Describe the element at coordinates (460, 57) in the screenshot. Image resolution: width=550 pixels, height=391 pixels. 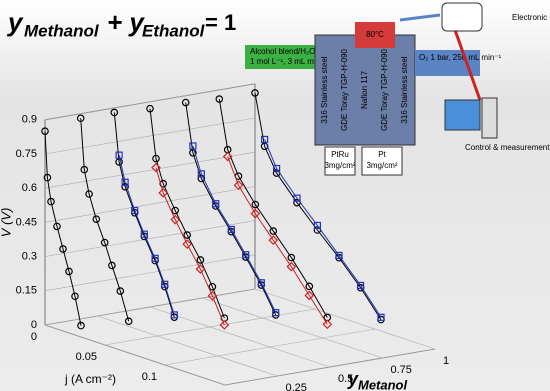
I see `oxygen-label: O₂ 1 bar, 250 mL min⁻¹` at that location.